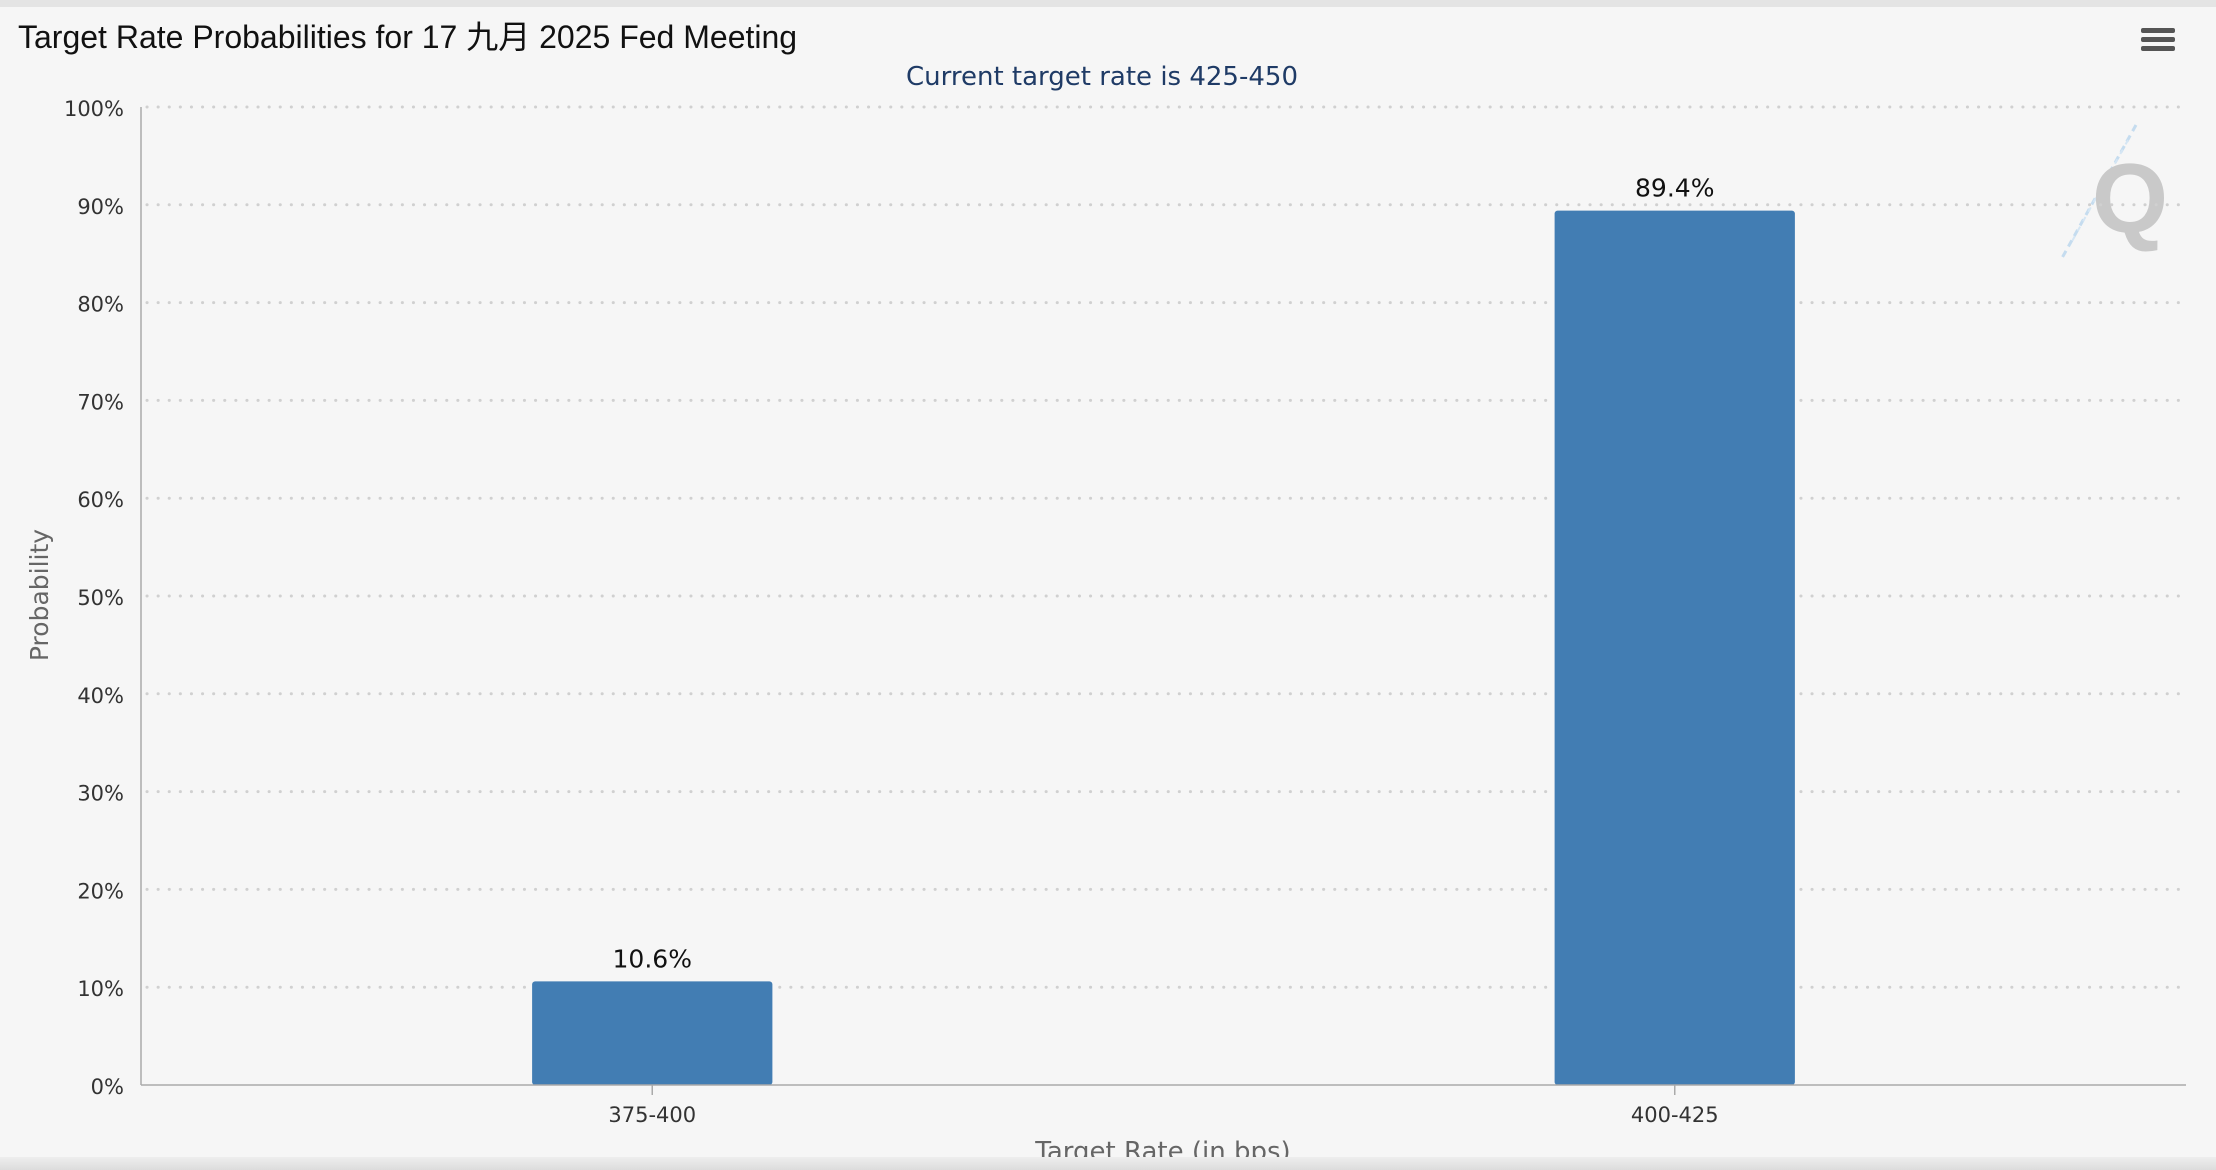  Describe the element at coordinates (100, 696) in the screenshot. I see `y-tick-label: 40%` at that location.